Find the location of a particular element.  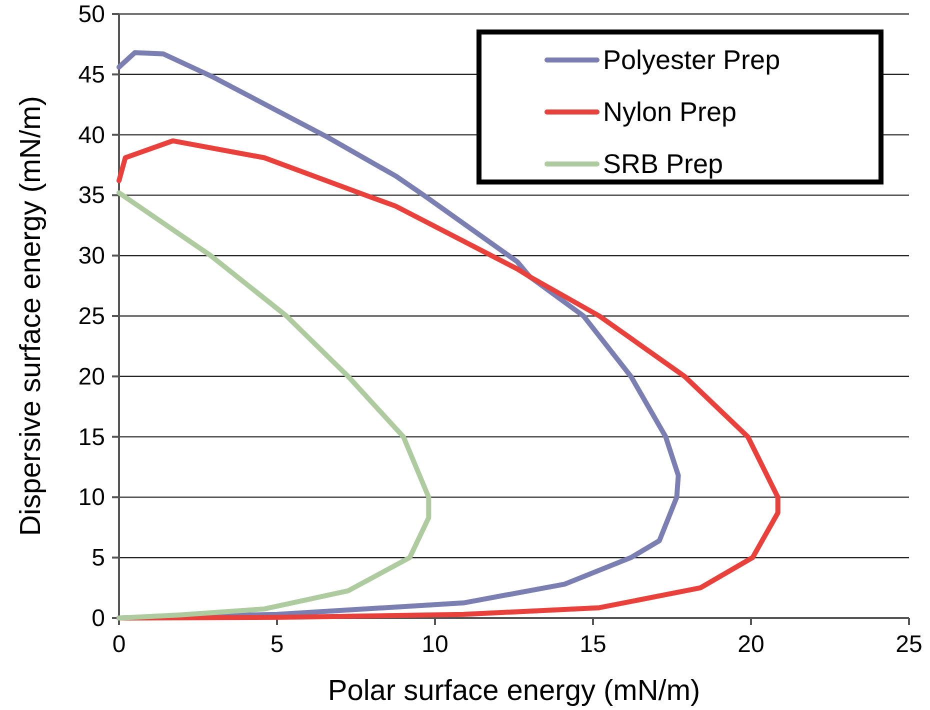

x-tick-label: 0 is located at coordinates (119, 644).